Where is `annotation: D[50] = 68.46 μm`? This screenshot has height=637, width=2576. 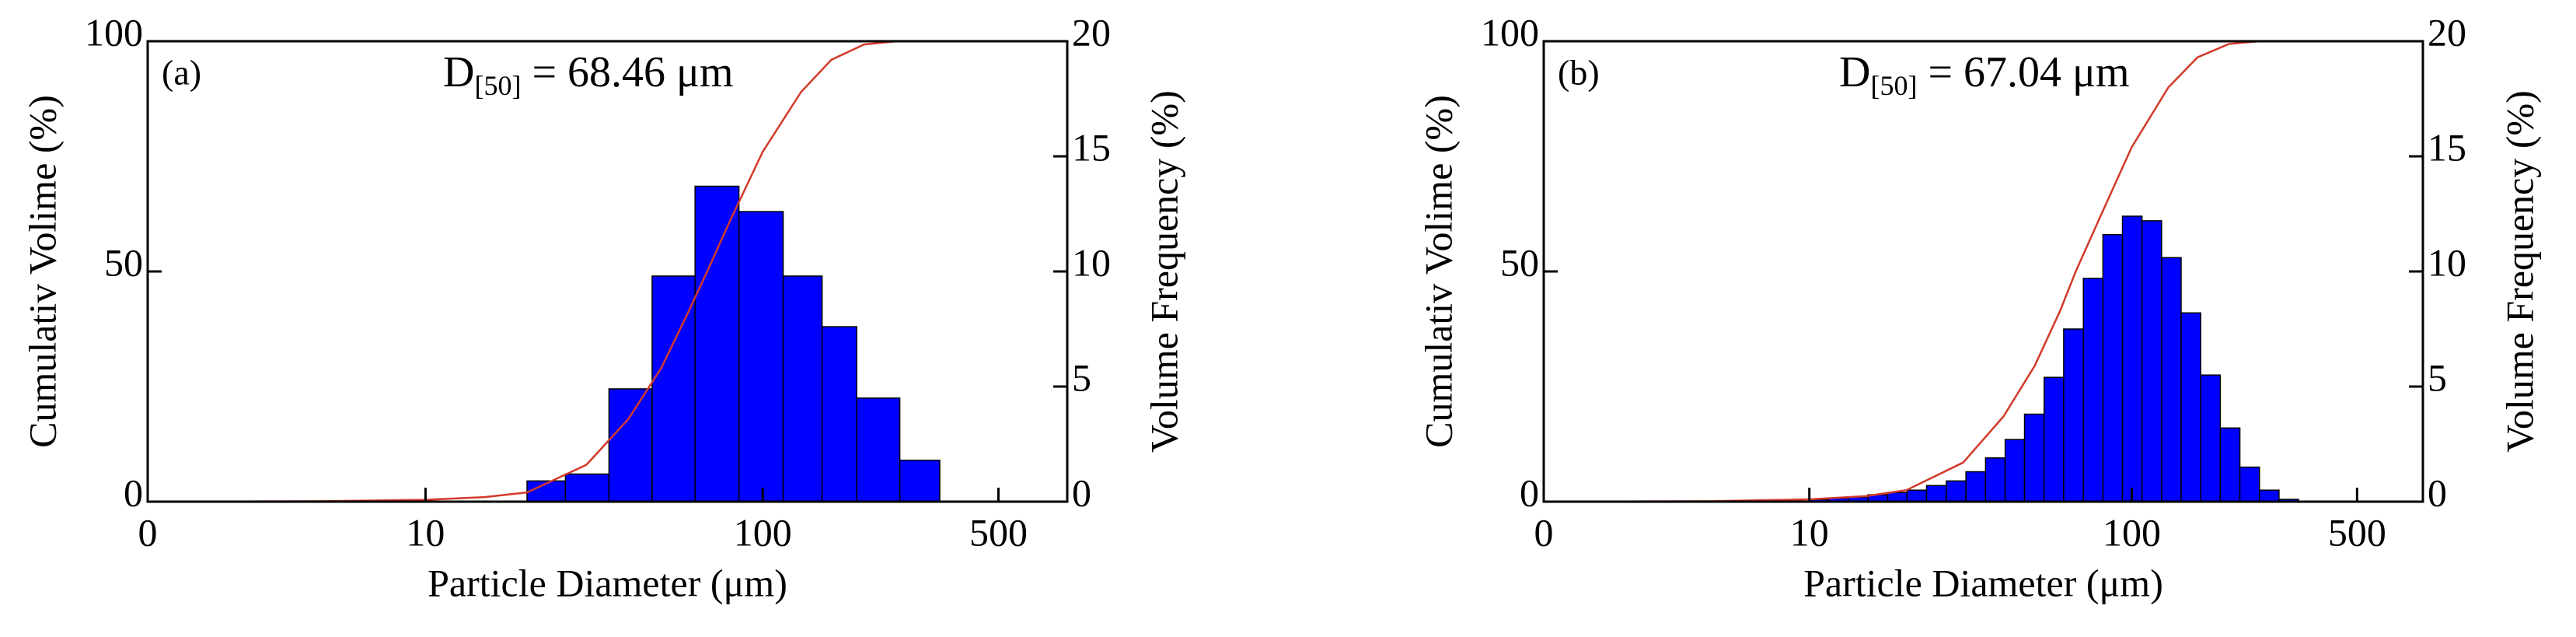
annotation: D[50] = 68.46 μm is located at coordinates (589, 74).